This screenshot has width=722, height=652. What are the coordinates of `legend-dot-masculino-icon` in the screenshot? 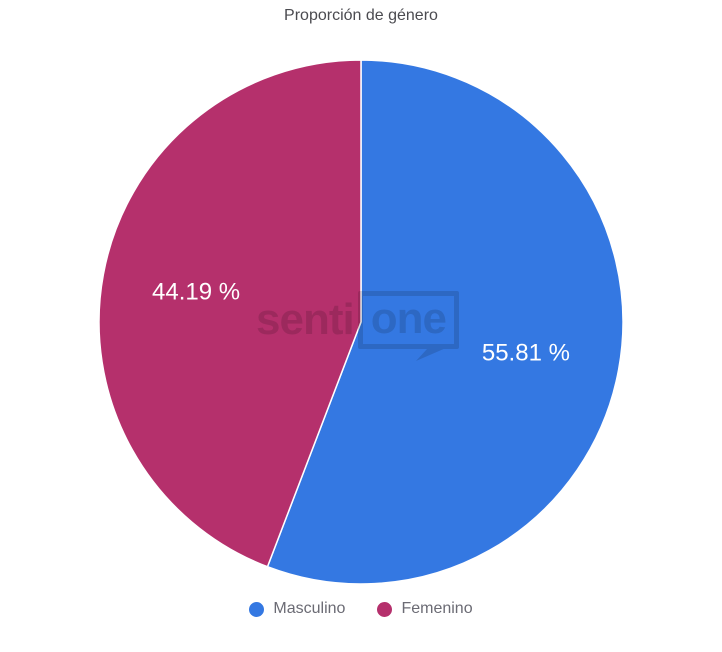 It's located at (257, 609).